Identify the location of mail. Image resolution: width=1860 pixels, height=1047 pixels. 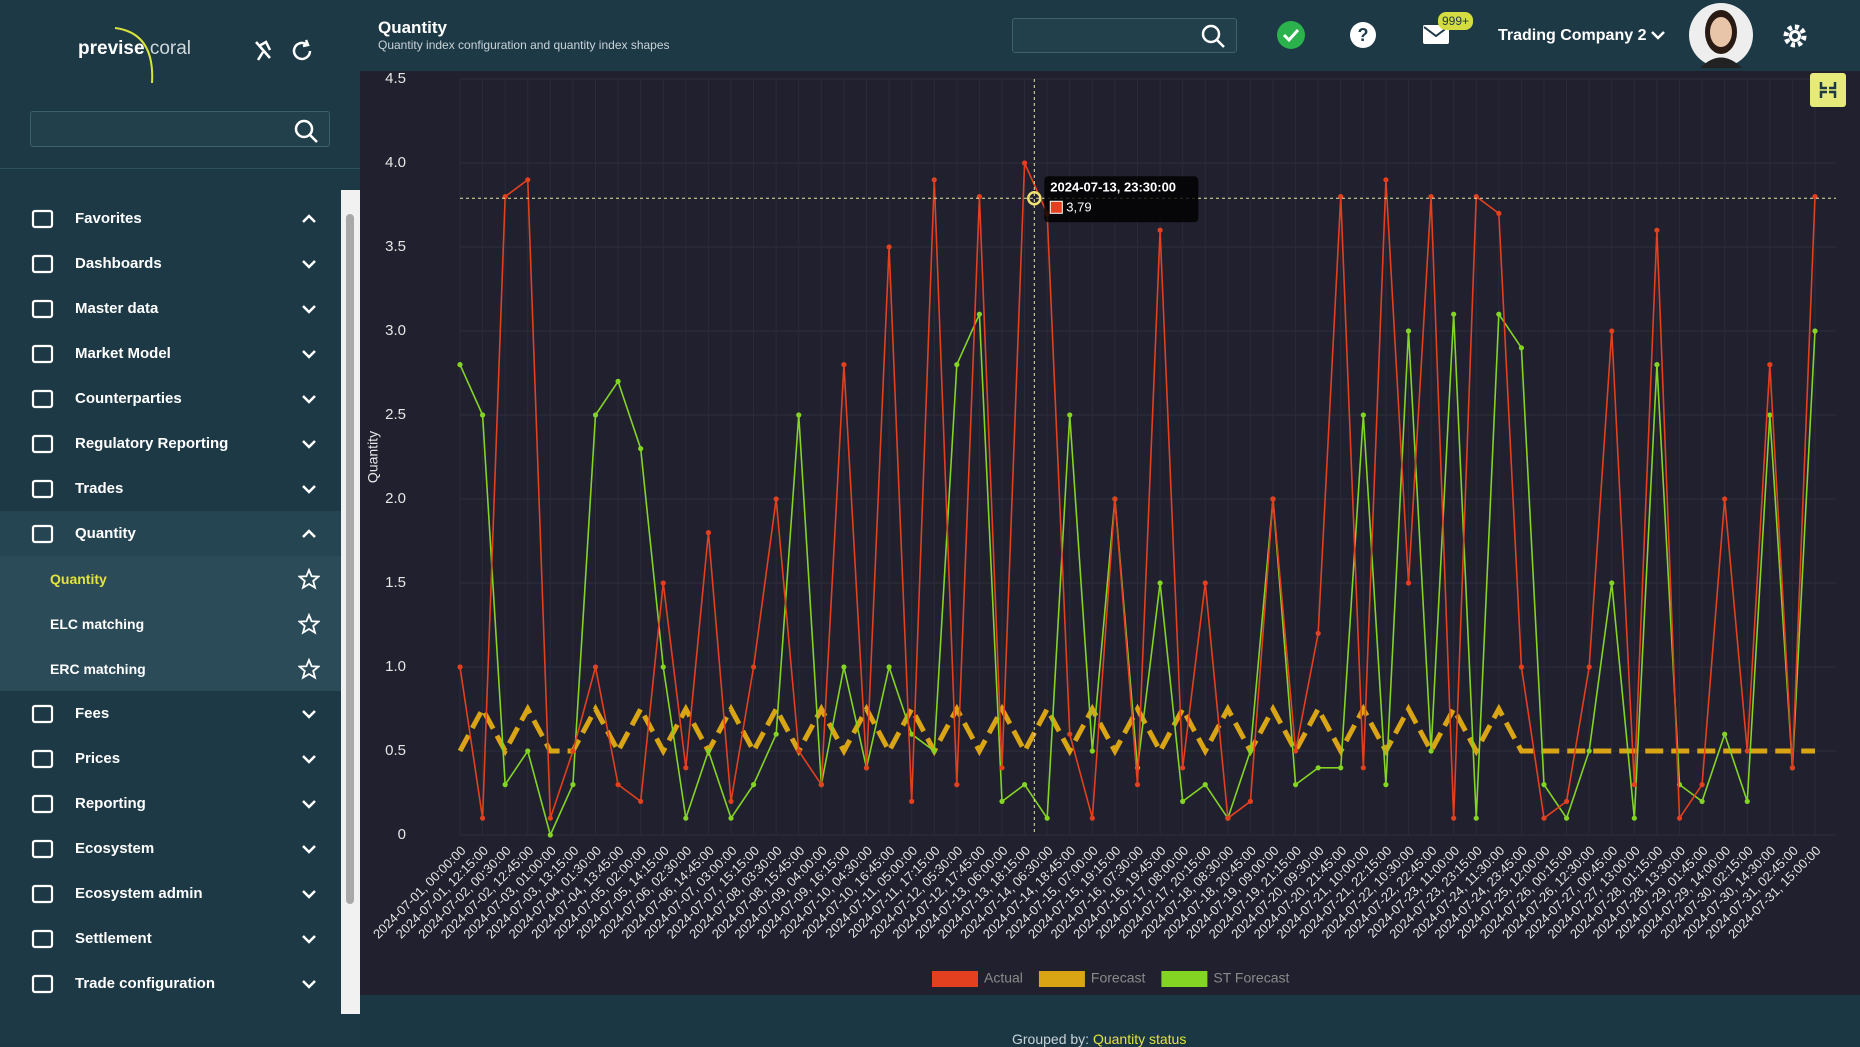
(1437, 35).